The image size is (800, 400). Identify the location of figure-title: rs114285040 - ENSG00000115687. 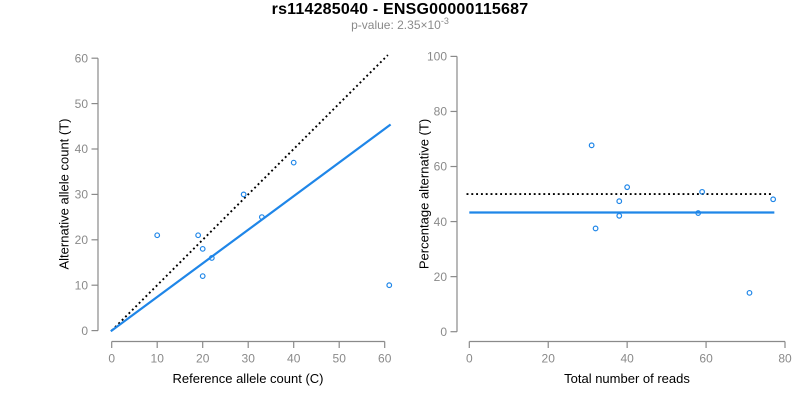
(400, 9).